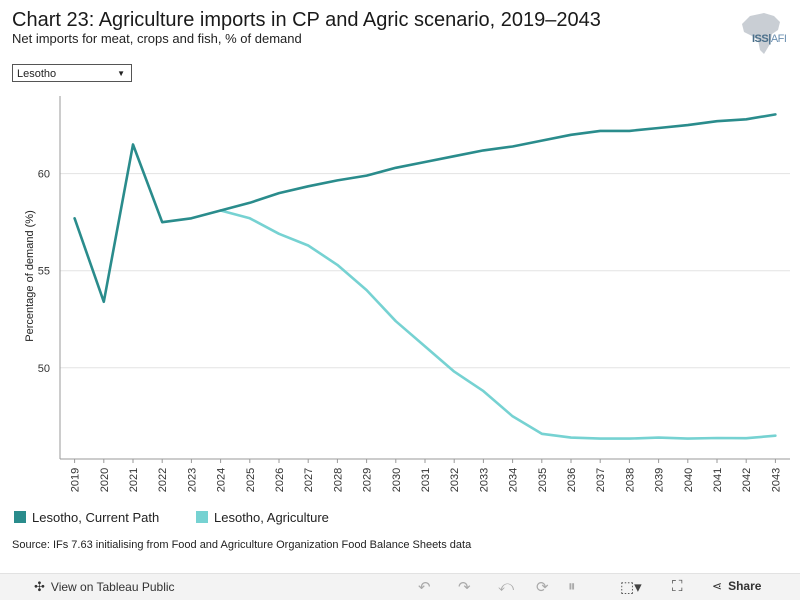  I want to click on x-tick-label: 2043, so click(776, 480).